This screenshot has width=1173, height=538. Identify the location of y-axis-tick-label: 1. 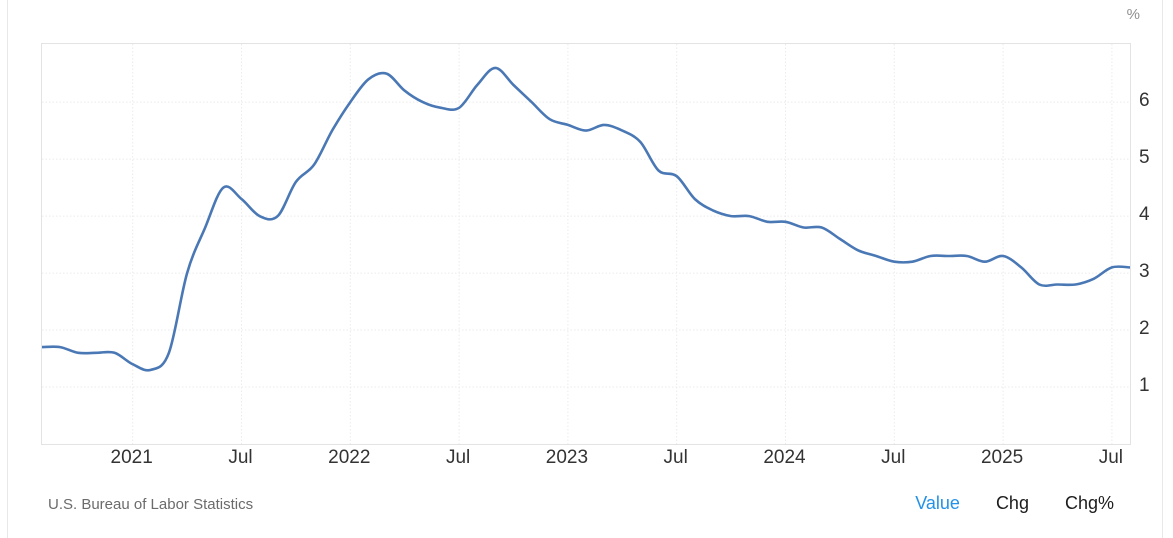
(1144, 385).